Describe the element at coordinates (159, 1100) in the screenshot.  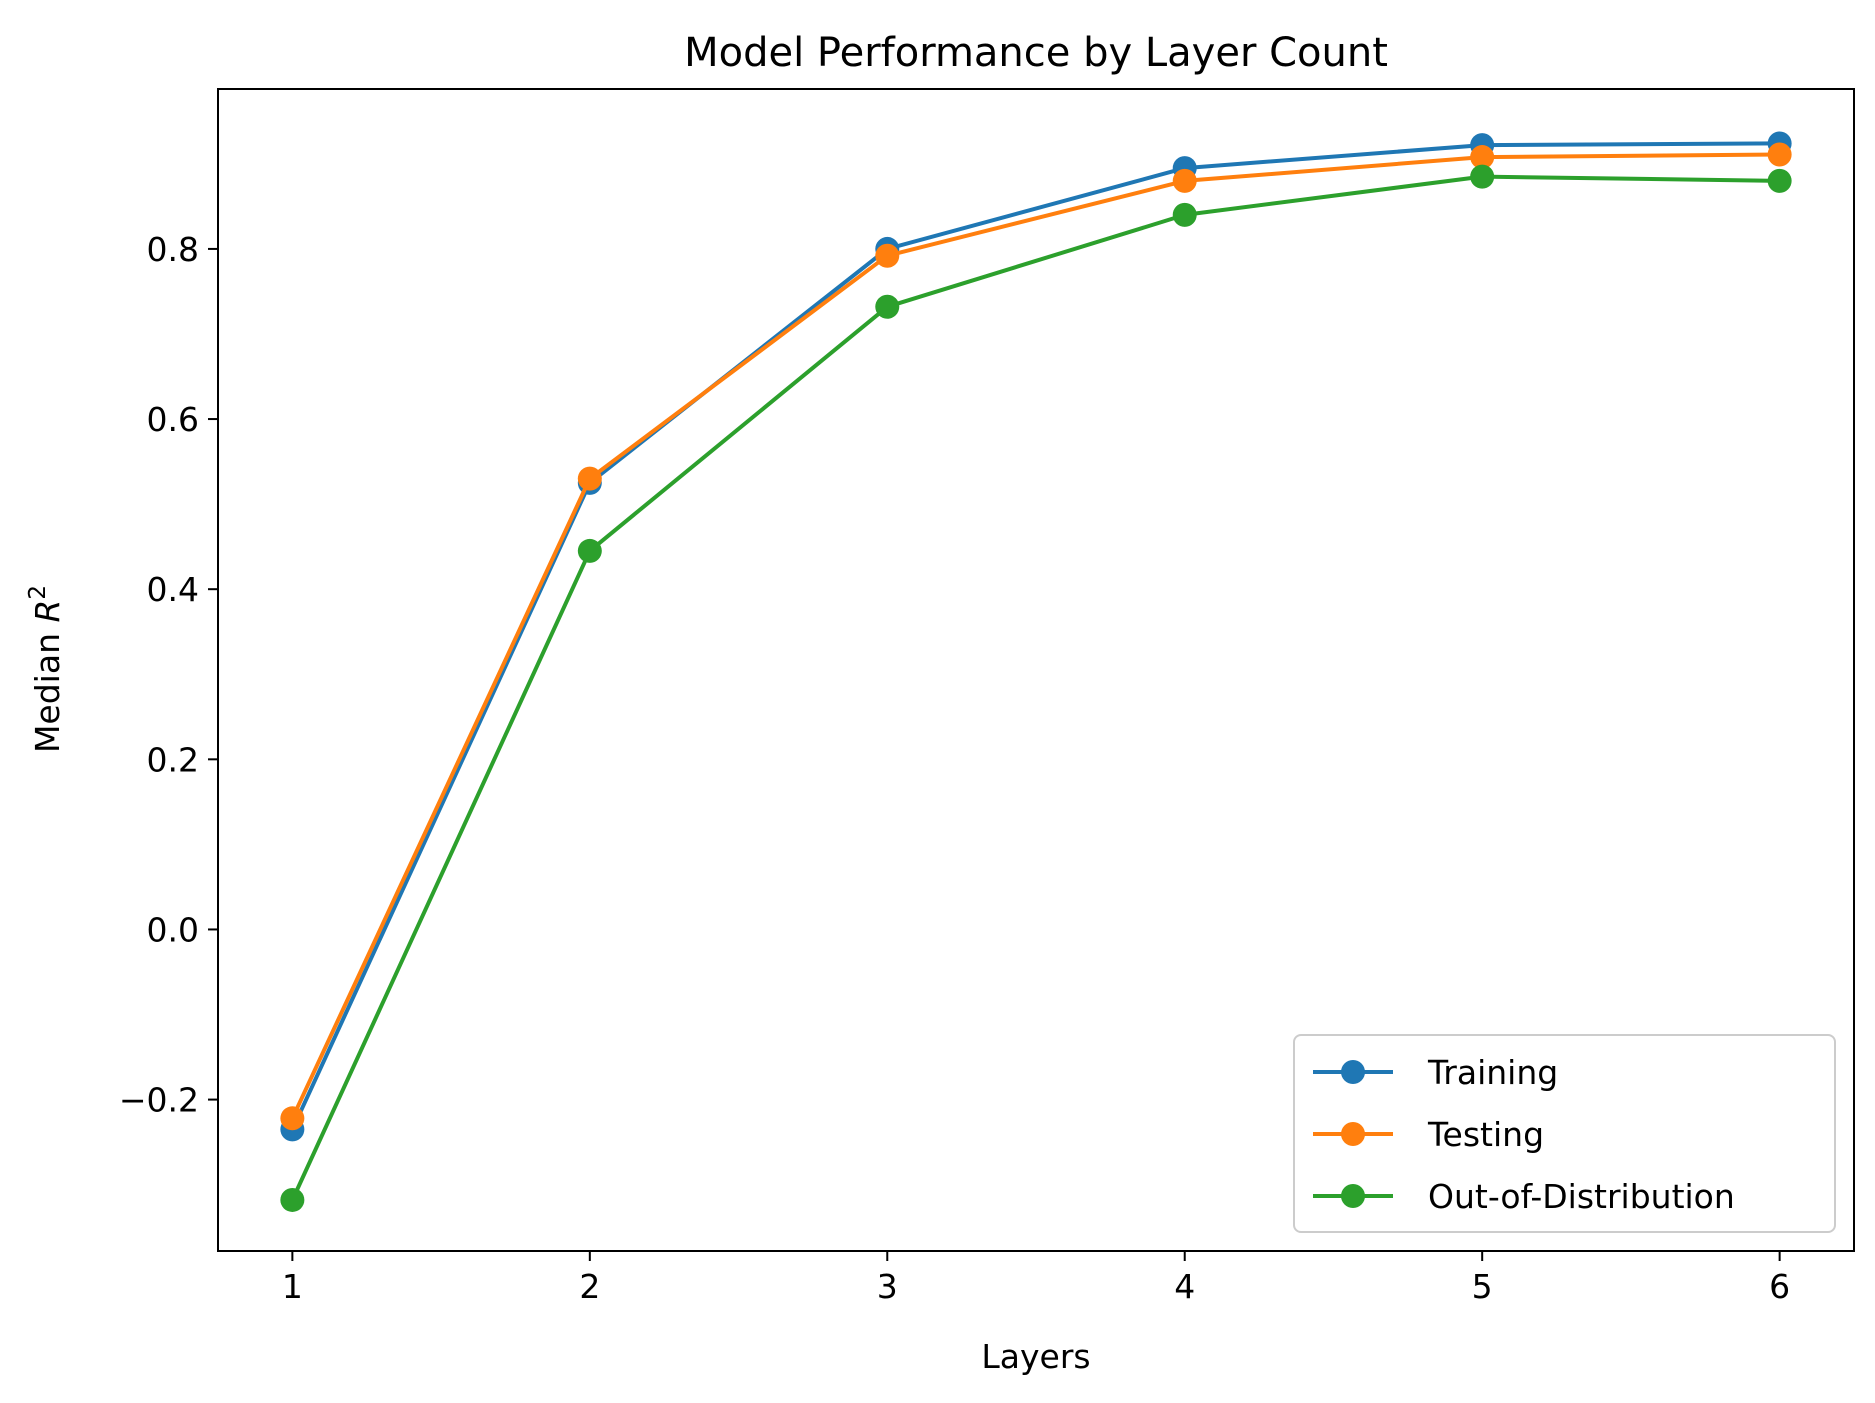
I see `y-tick-label: −0.2` at that location.